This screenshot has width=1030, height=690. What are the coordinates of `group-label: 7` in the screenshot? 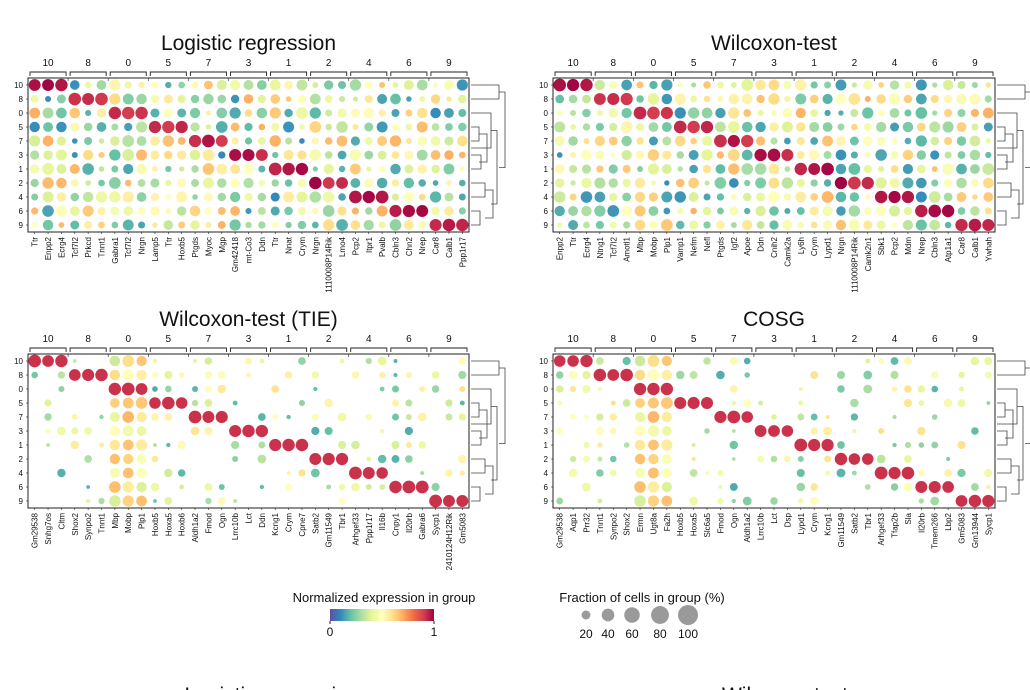 It's located at (734, 339).